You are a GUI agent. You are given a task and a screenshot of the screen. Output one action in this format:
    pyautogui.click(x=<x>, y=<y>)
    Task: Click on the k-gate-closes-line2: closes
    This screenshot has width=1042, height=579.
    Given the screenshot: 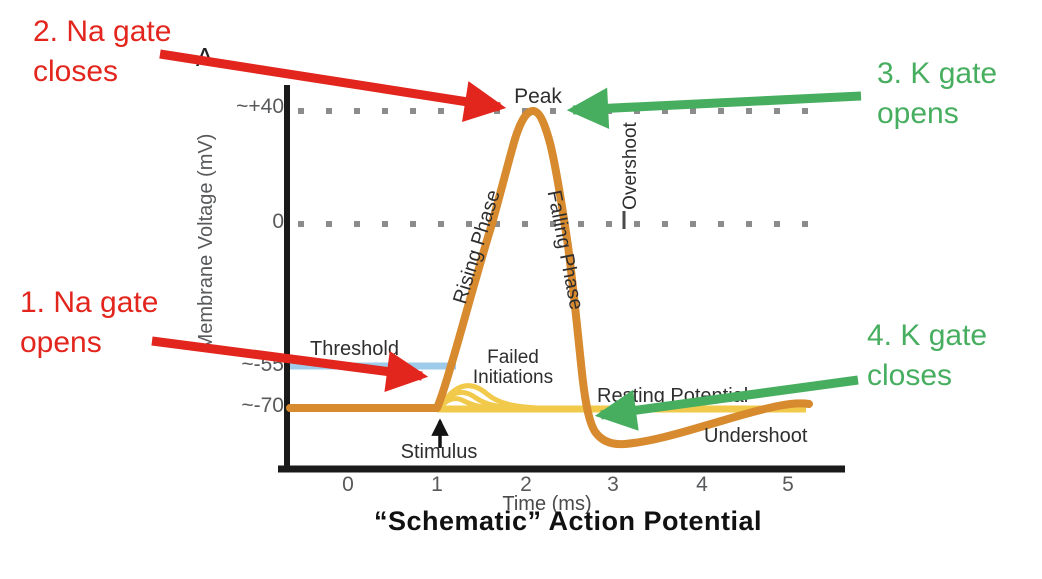 What is the action you would take?
    pyautogui.click(x=910, y=375)
    